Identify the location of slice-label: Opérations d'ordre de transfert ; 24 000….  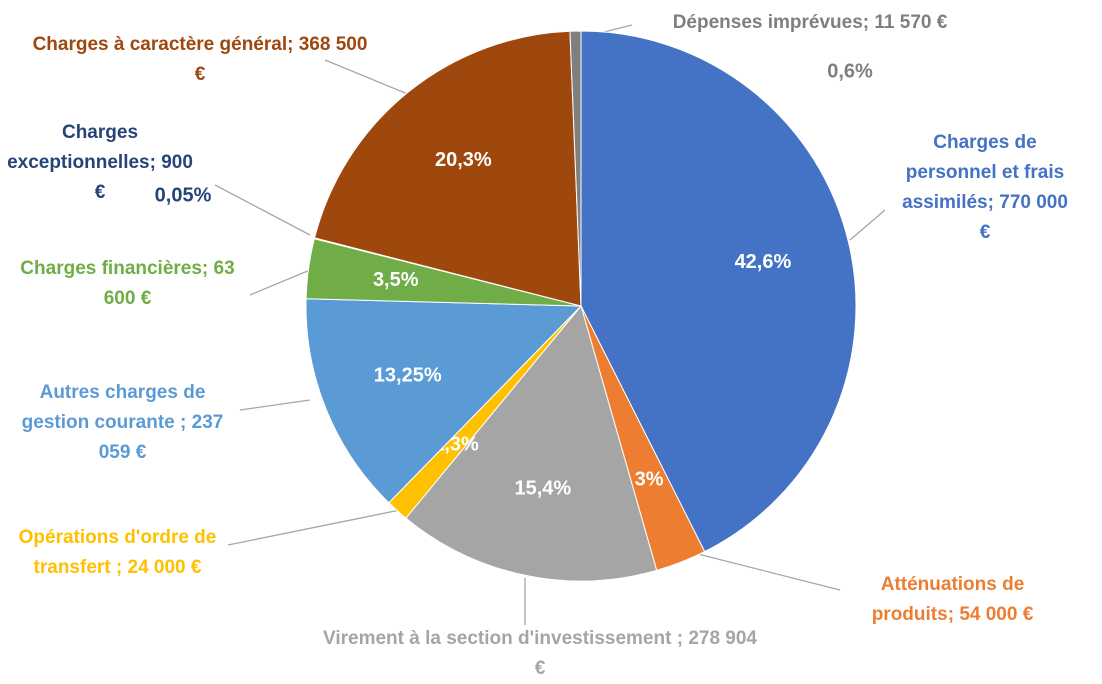
(117, 553).